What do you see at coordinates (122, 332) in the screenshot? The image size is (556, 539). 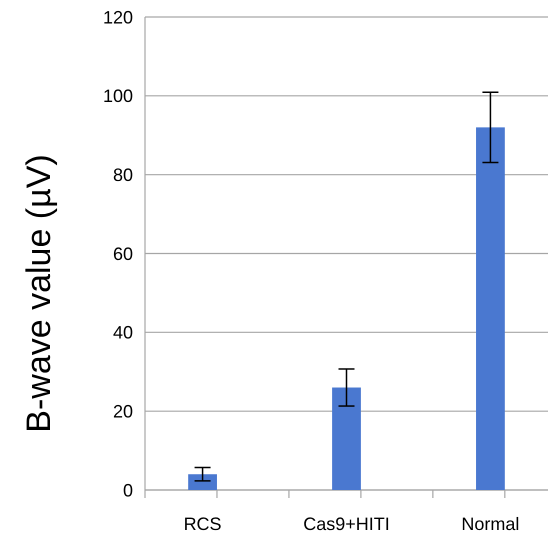 I see `y-tick-label: 40` at bounding box center [122, 332].